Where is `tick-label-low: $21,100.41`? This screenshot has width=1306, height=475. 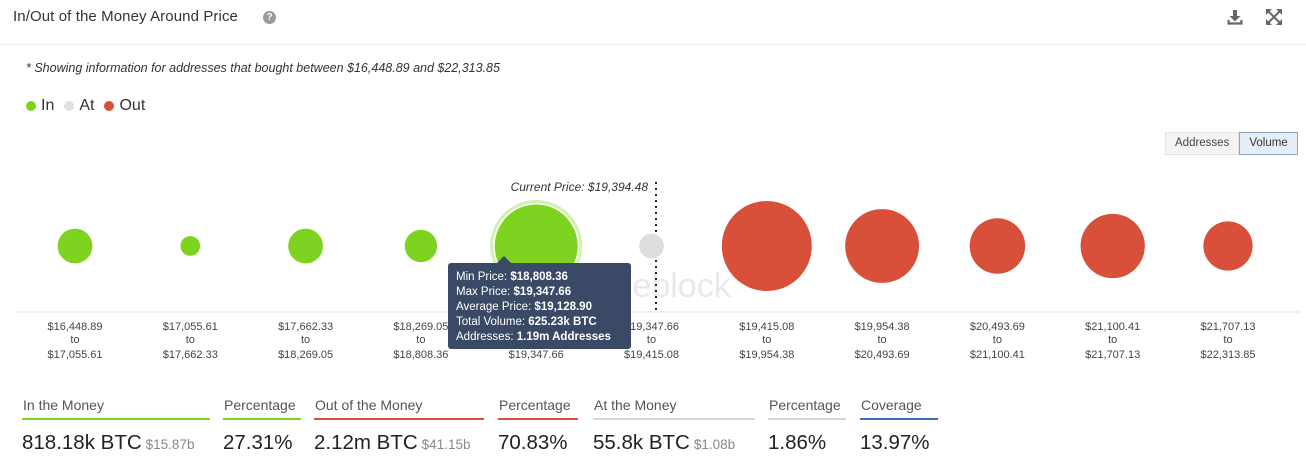
tick-label-low: $21,100.41 is located at coordinates (1112, 327).